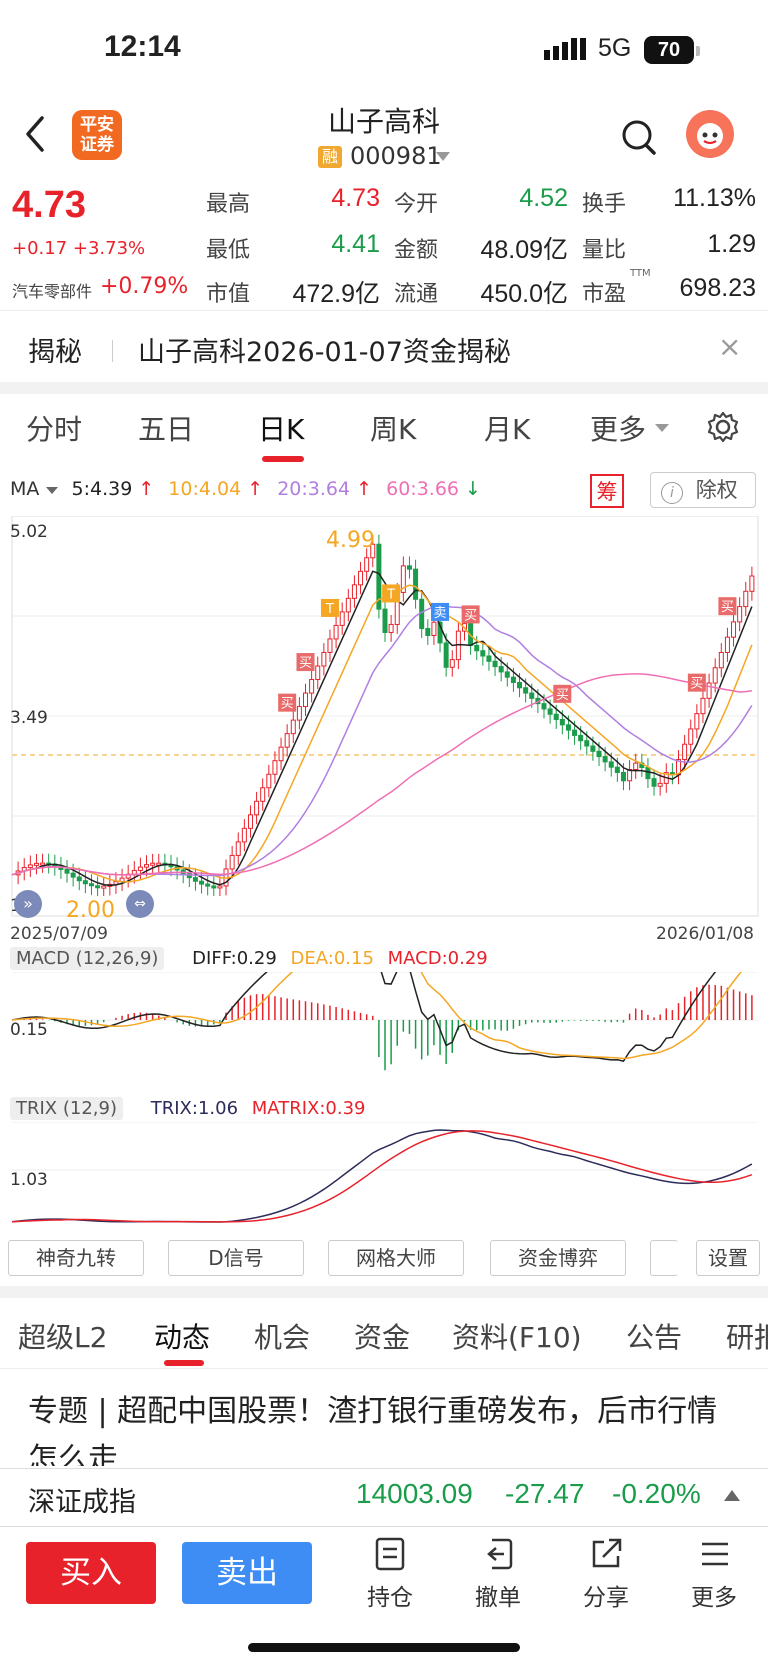  What do you see at coordinates (723, 427) in the screenshot?
I see `gear-icon` at bounding box center [723, 427].